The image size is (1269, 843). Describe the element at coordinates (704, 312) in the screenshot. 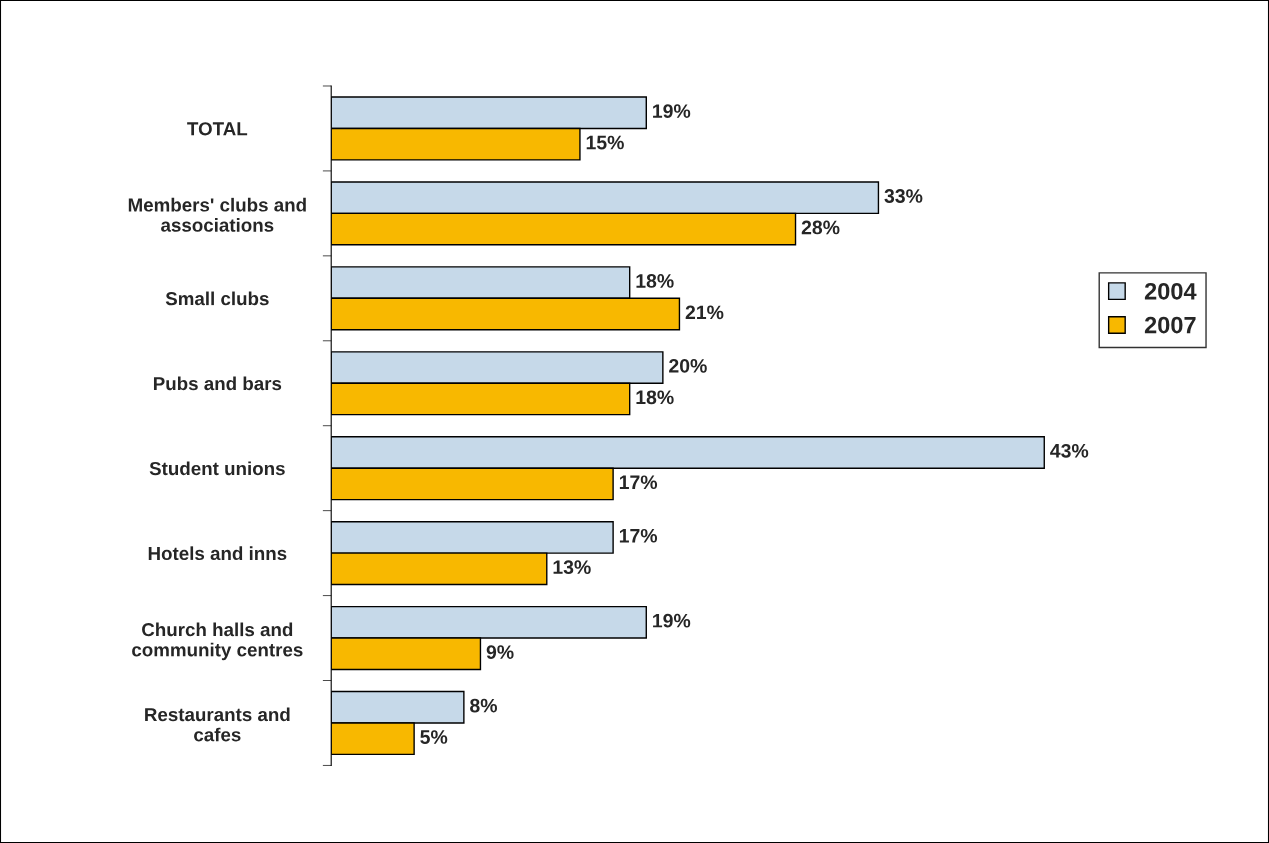

I see `data-label: 21%` at that location.